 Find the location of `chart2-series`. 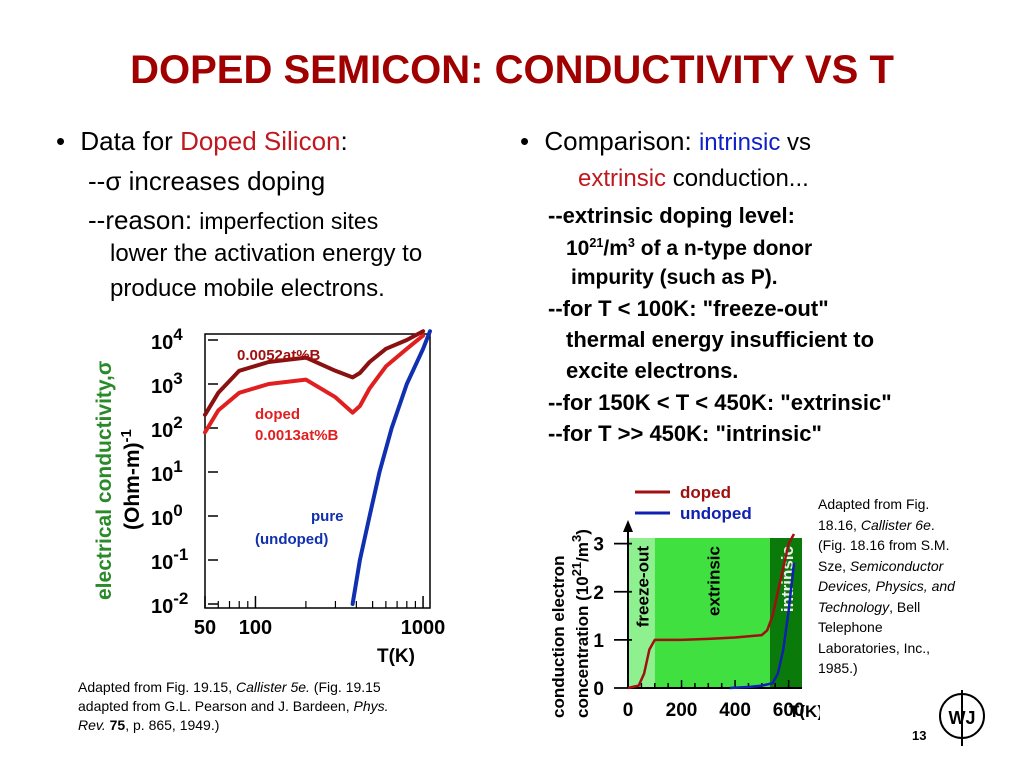

chart2-series is located at coordinates (711, 611).